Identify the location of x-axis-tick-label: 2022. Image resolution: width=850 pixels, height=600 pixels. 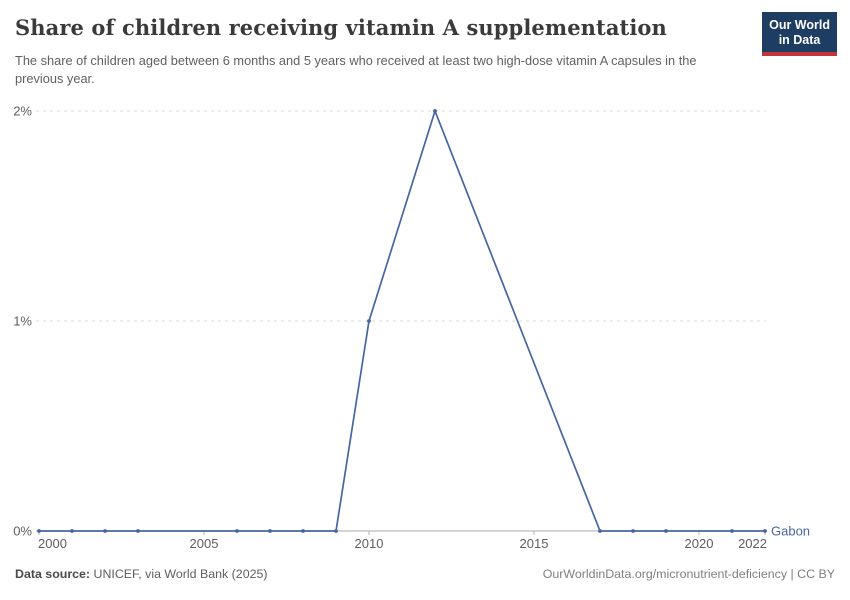
(752, 543).